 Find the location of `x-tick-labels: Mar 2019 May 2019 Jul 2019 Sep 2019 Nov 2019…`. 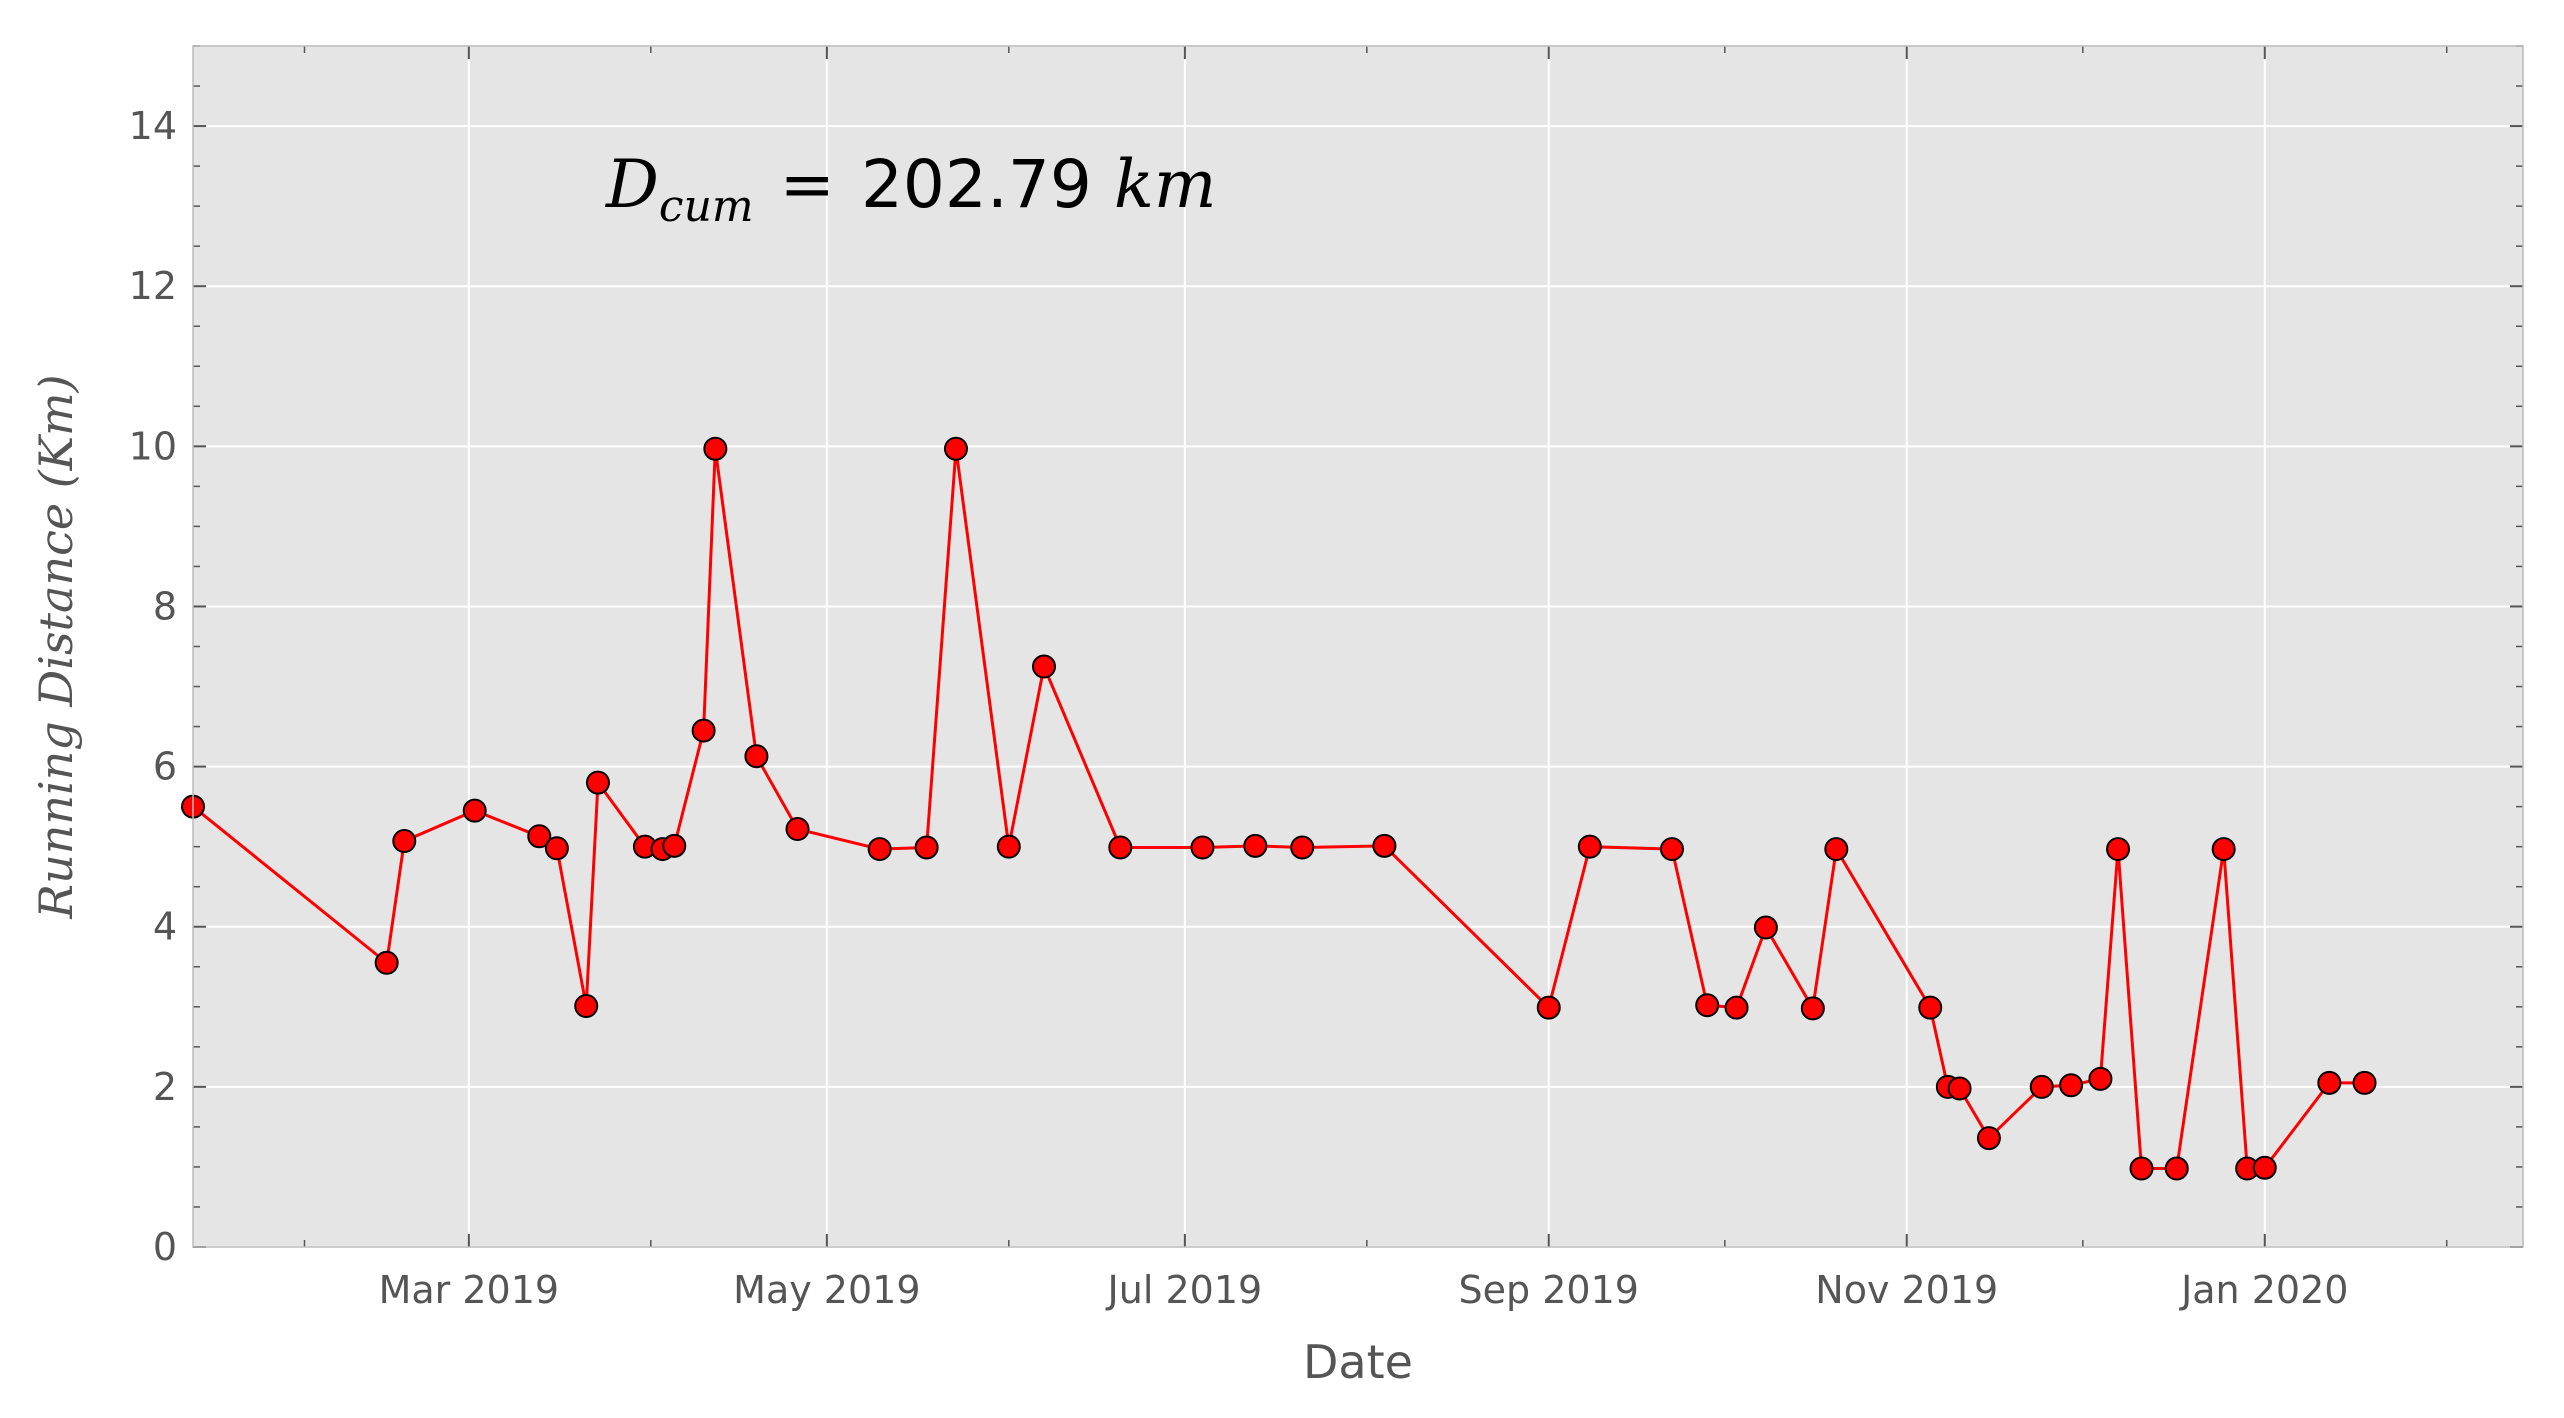

x-tick-labels: Mar 2019 May 2019 Jul 2019 Sep 2019 Nov 2019… is located at coordinates (1364, 1290).